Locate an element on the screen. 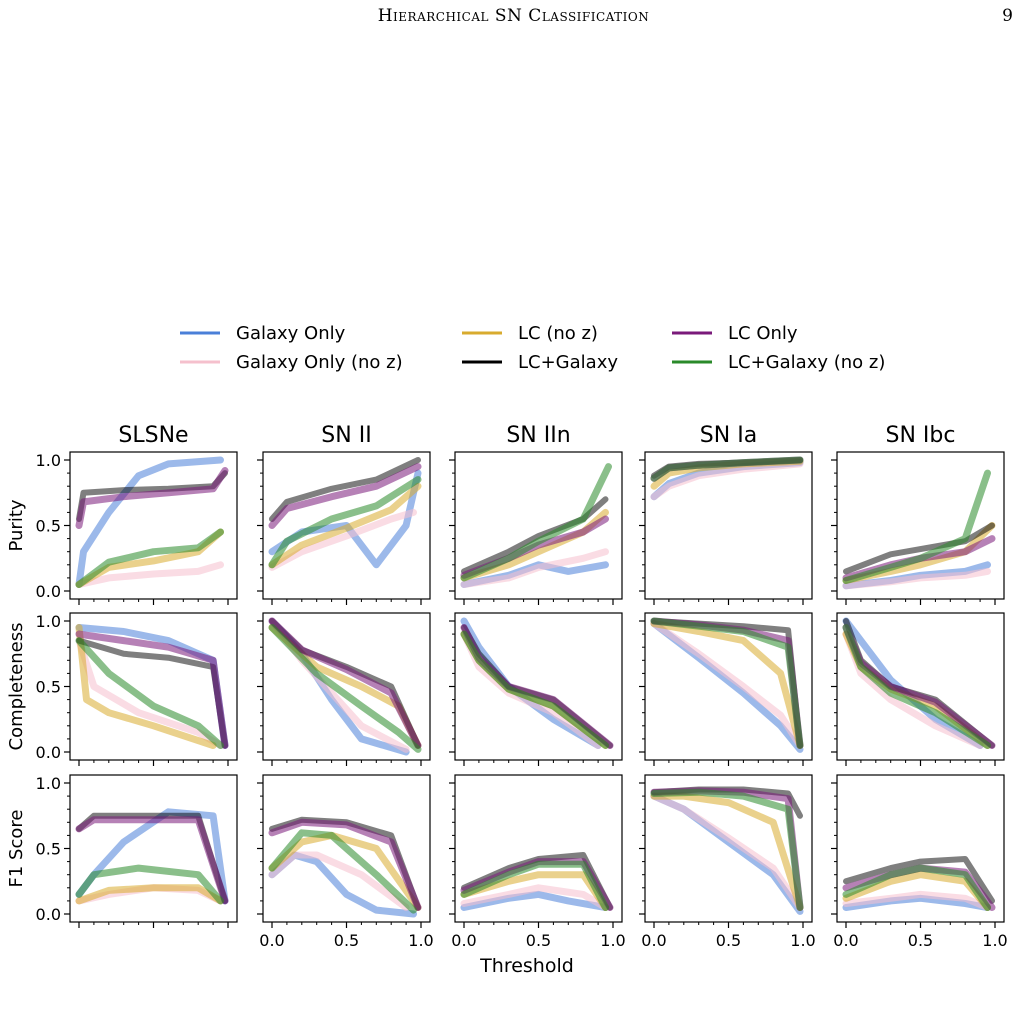  row-label-completeness: Completeness is located at coordinates (16, 687).